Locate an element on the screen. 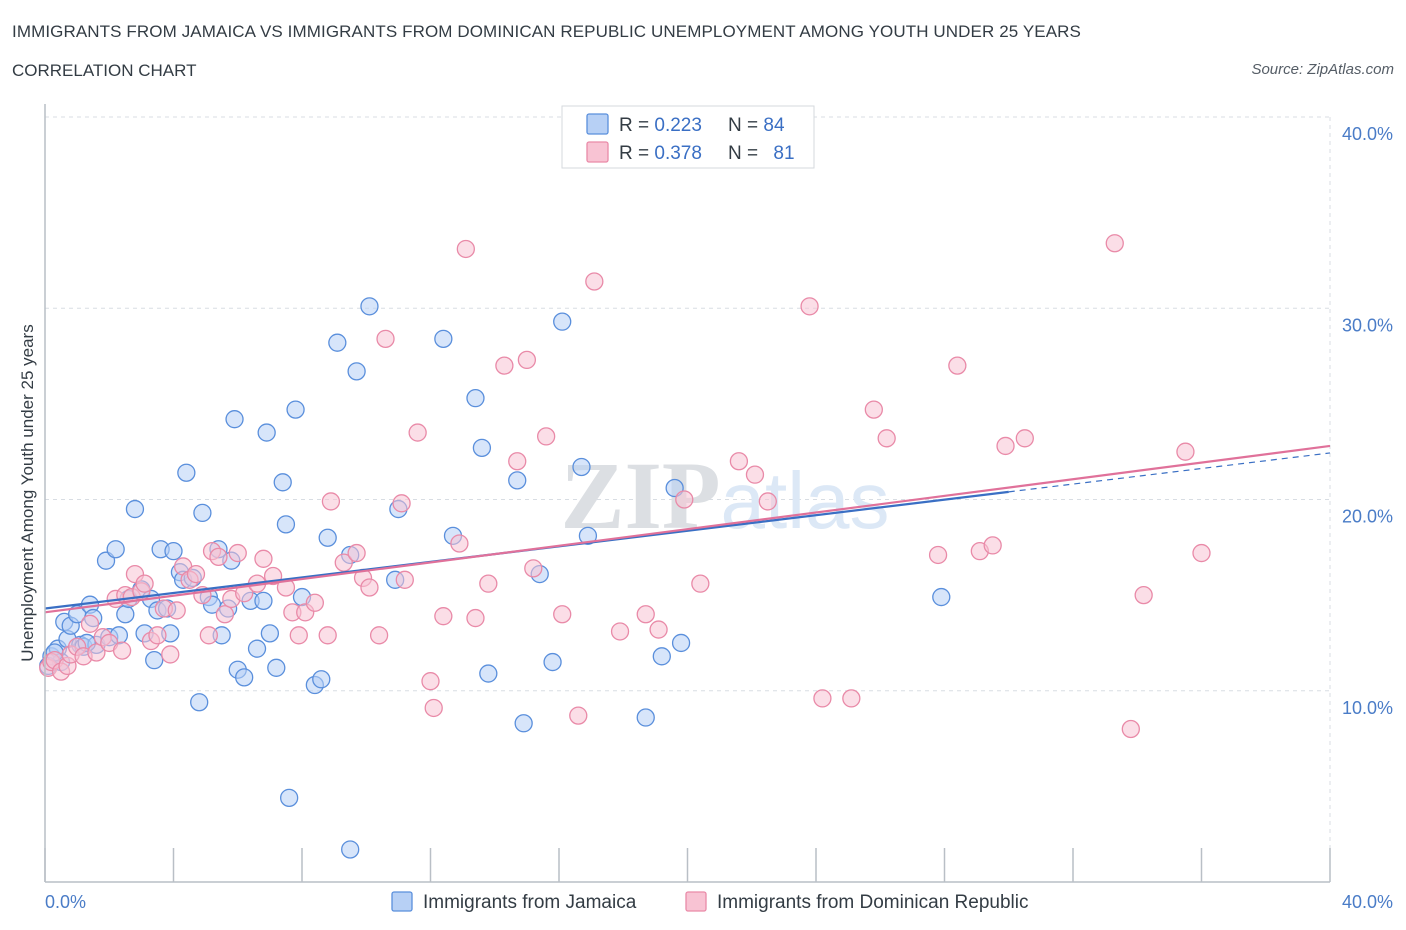 This screenshot has width=1406, height=930. chart-subtitle: CORRELATION CHART is located at coordinates (104, 70).